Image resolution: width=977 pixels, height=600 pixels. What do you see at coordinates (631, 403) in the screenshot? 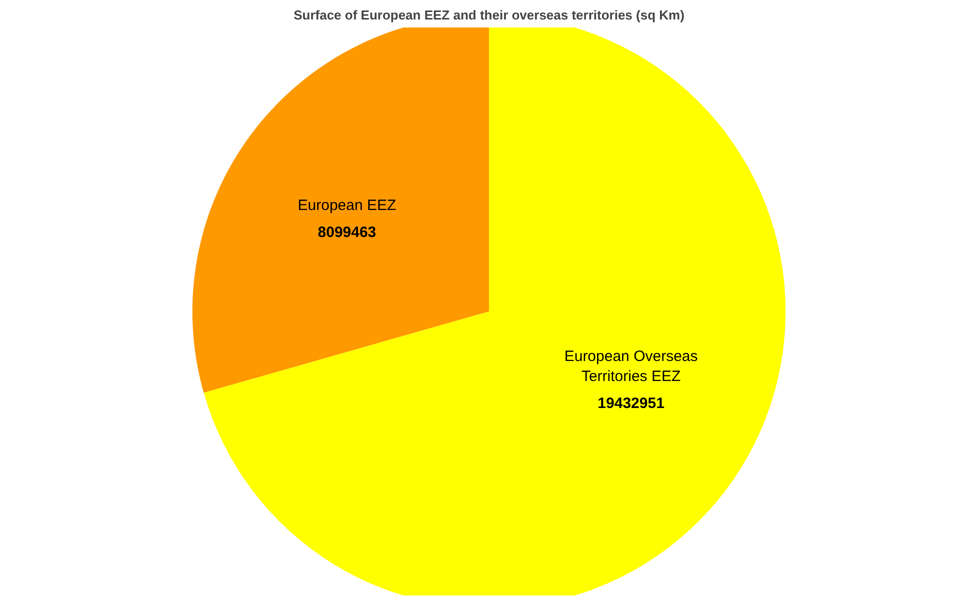
I see `data-label: 19432951` at bounding box center [631, 403].